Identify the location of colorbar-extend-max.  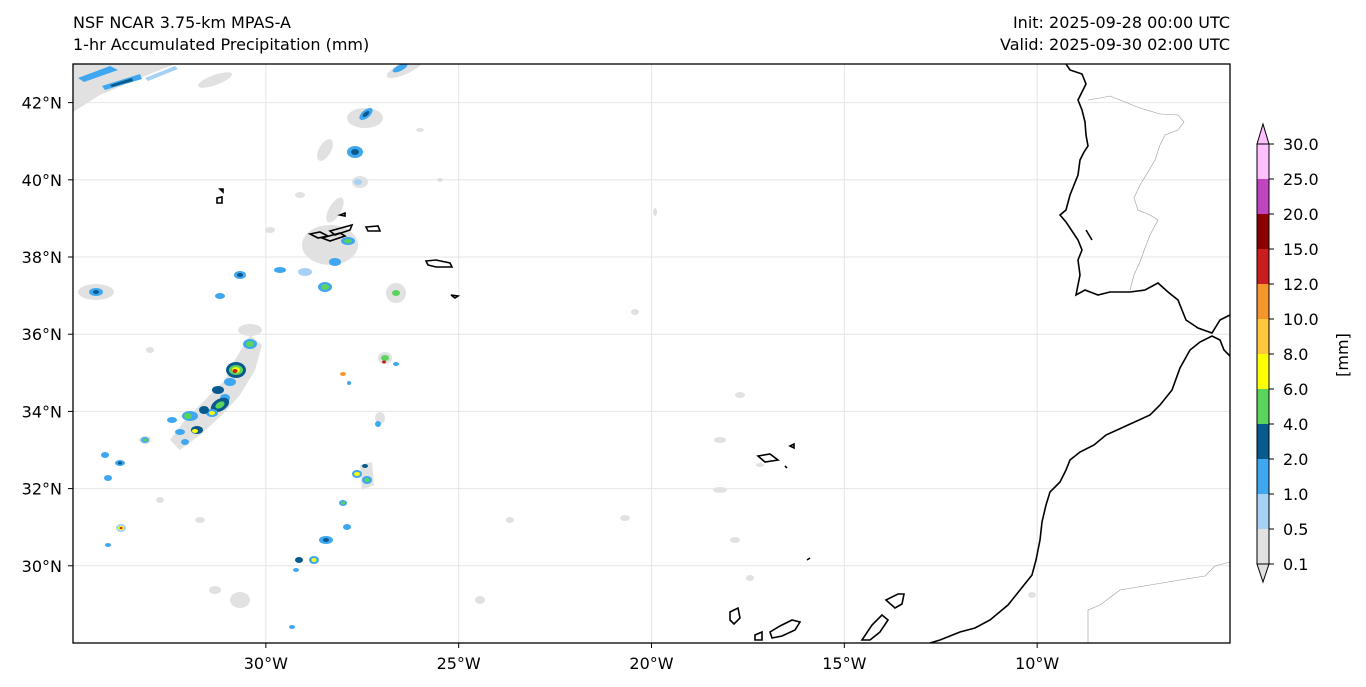
(1263, 133).